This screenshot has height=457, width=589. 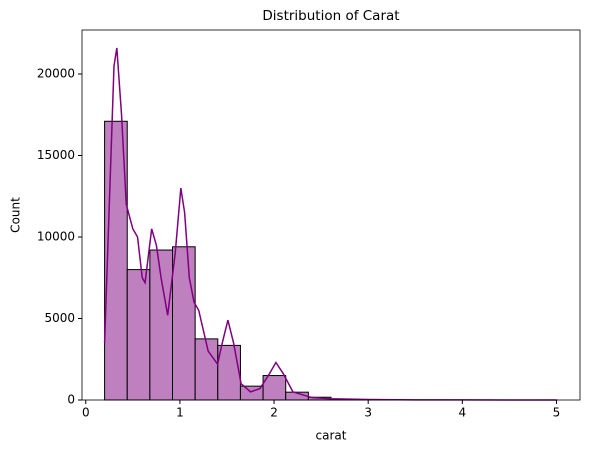 I want to click on x-tick-label: 1, so click(x=180, y=413).